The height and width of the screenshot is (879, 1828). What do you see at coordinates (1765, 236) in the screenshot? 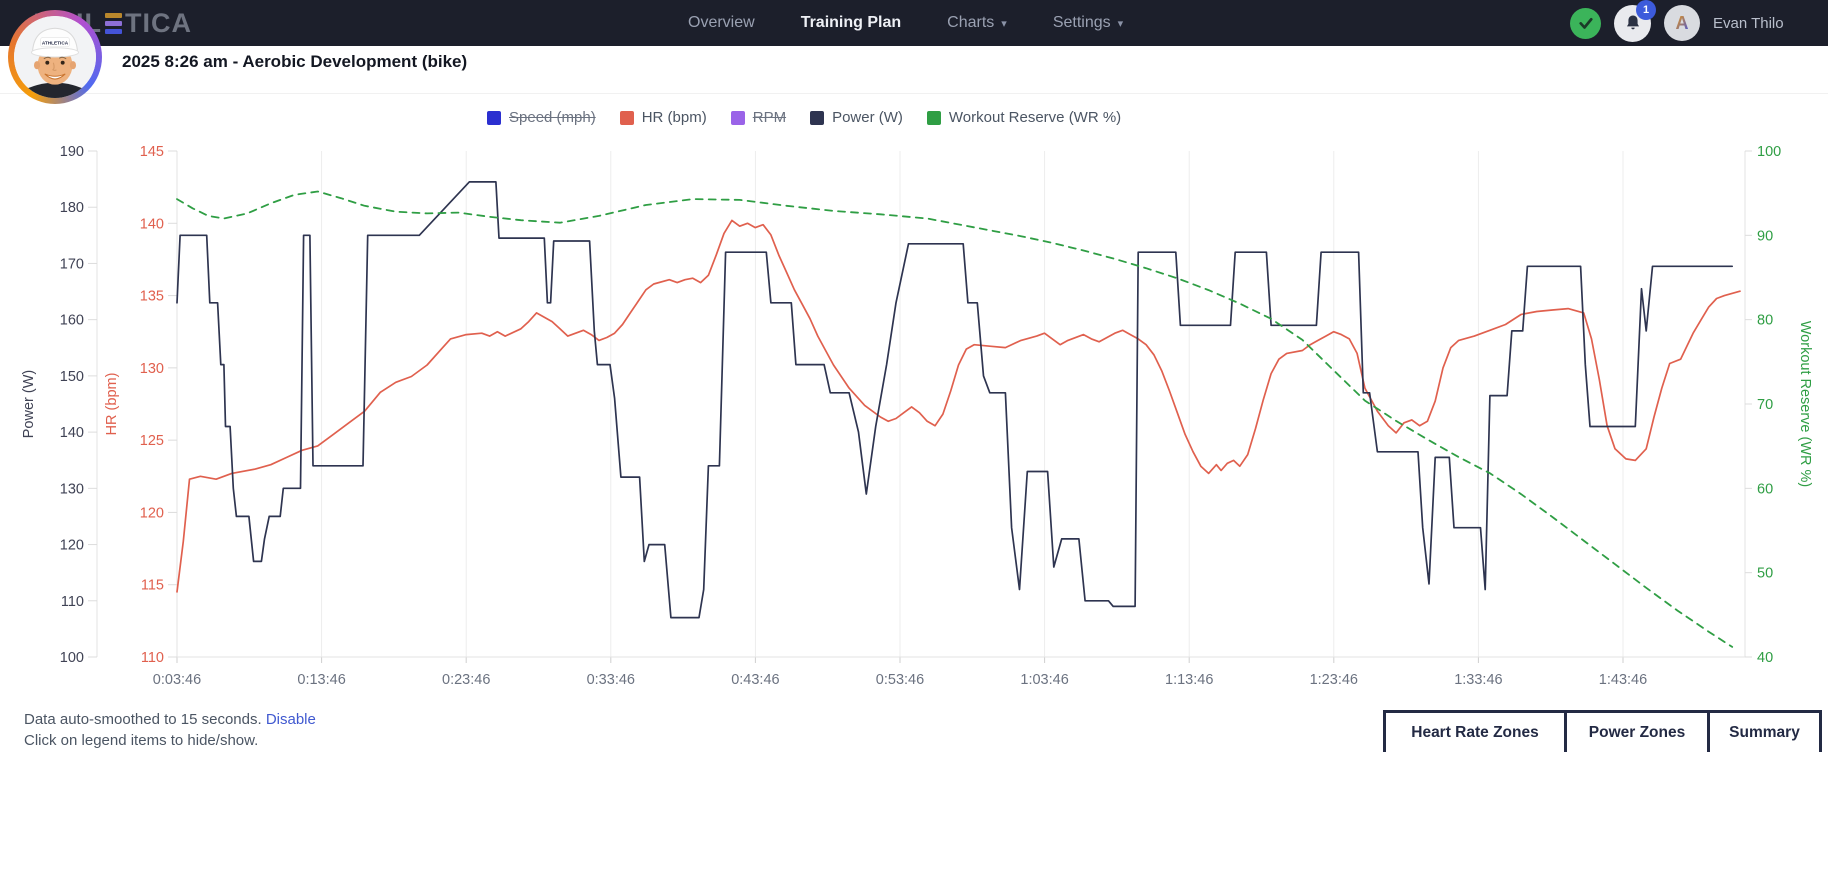
I see `wr-tick-label: 90` at bounding box center [1765, 236].